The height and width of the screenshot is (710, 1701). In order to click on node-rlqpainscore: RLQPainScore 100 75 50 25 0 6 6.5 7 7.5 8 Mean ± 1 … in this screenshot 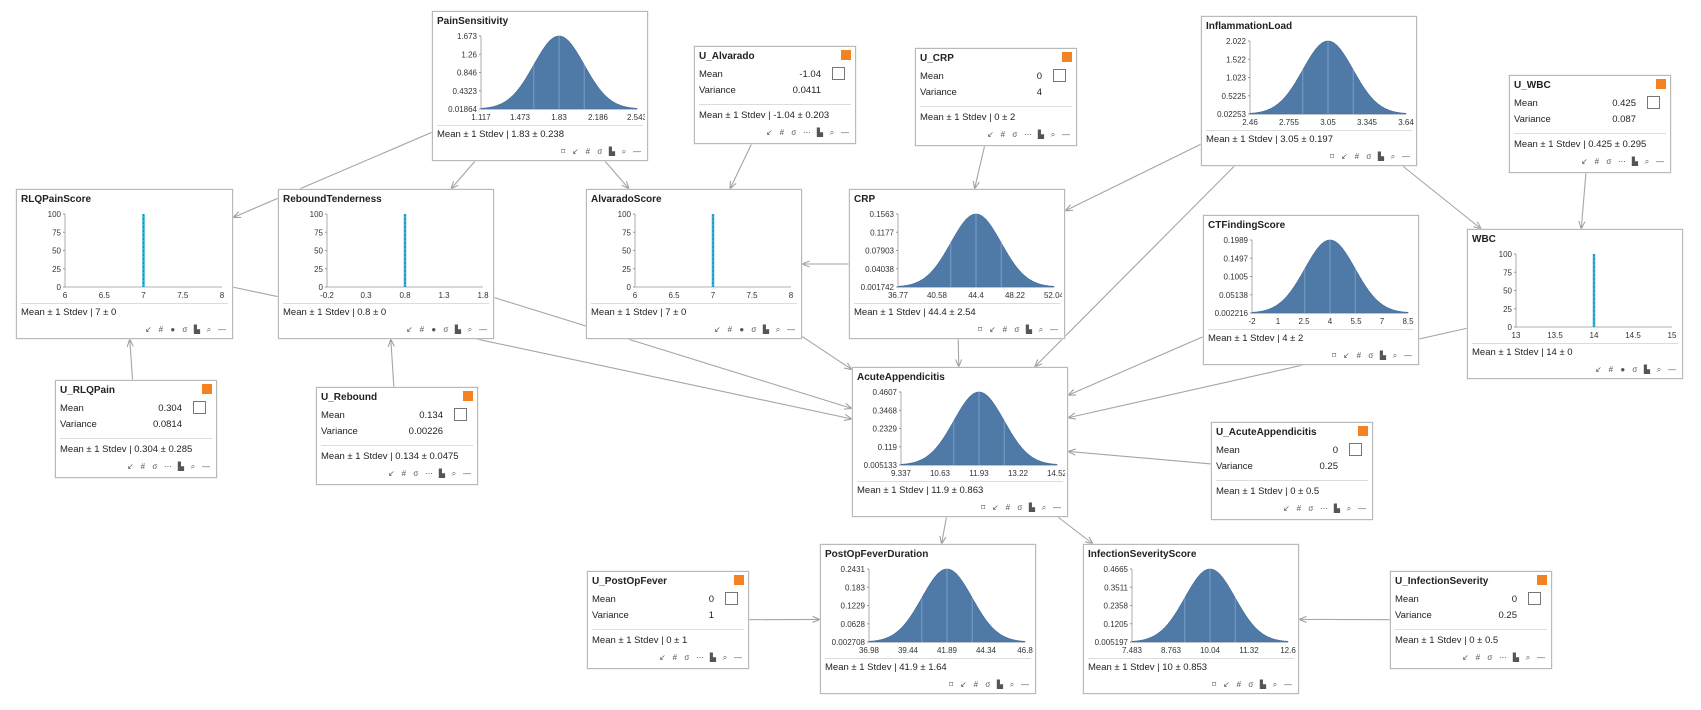, I will do `click(124, 264)`.